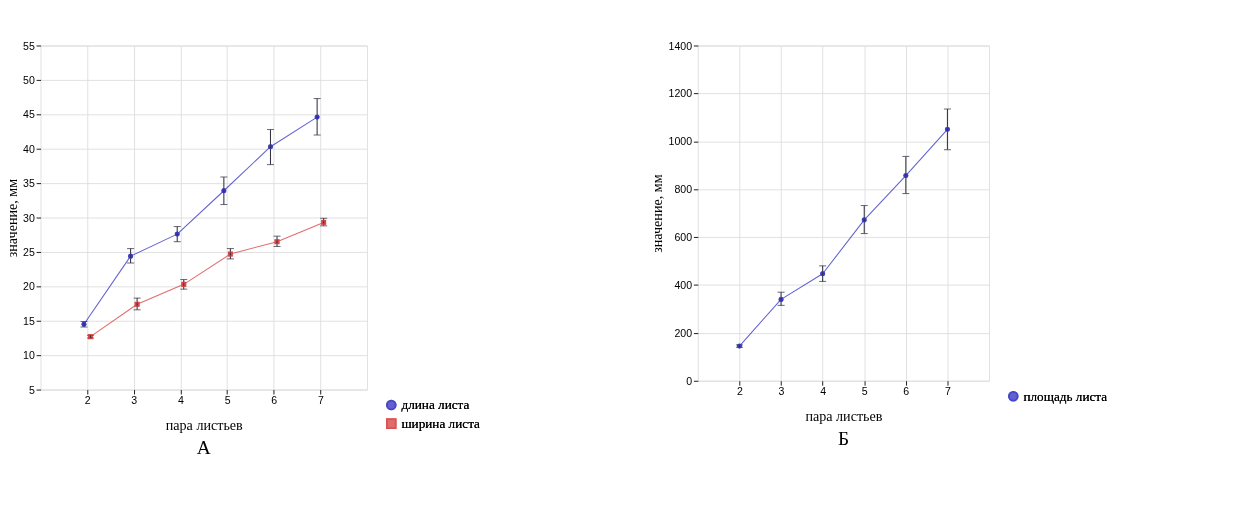  Describe the element at coordinates (29, 355) in the screenshot. I see `y-tick-label: 10` at that location.